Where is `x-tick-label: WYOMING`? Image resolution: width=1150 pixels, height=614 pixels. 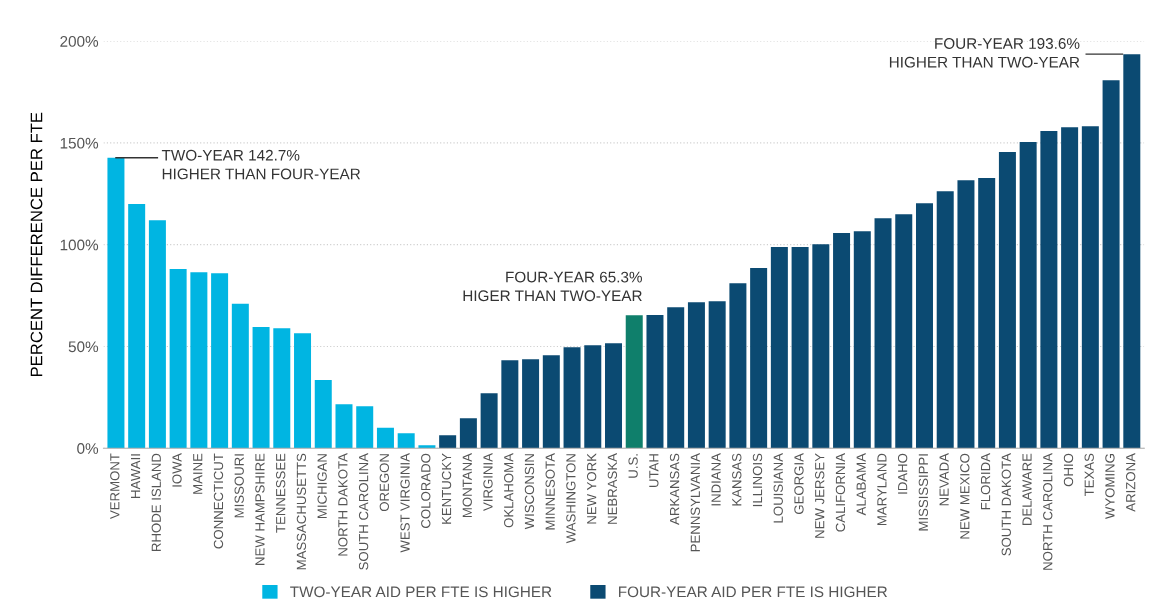 x-tick-label: WYOMING is located at coordinates (1110, 486).